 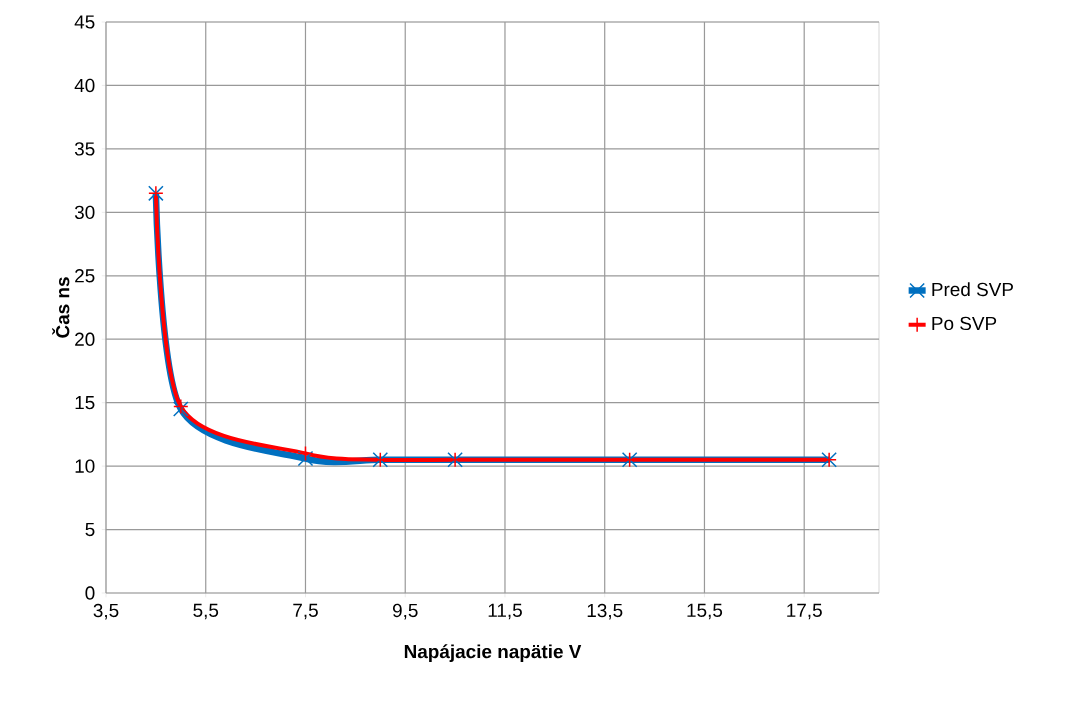 What do you see at coordinates (85, 276) in the screenshot?
I see `y-tick-label: 25` at bounding box center [85, 276].